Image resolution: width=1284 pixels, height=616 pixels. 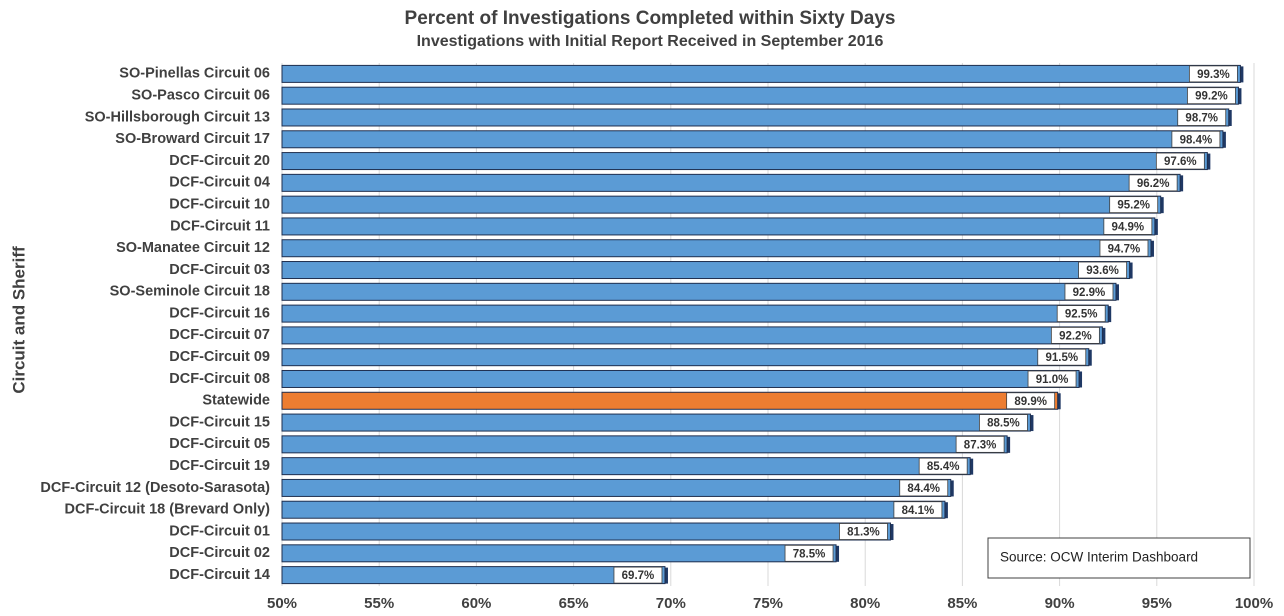 I want to click on y-tick-label: SO-Seminole Circuit 18, so click(x=190, y=292).